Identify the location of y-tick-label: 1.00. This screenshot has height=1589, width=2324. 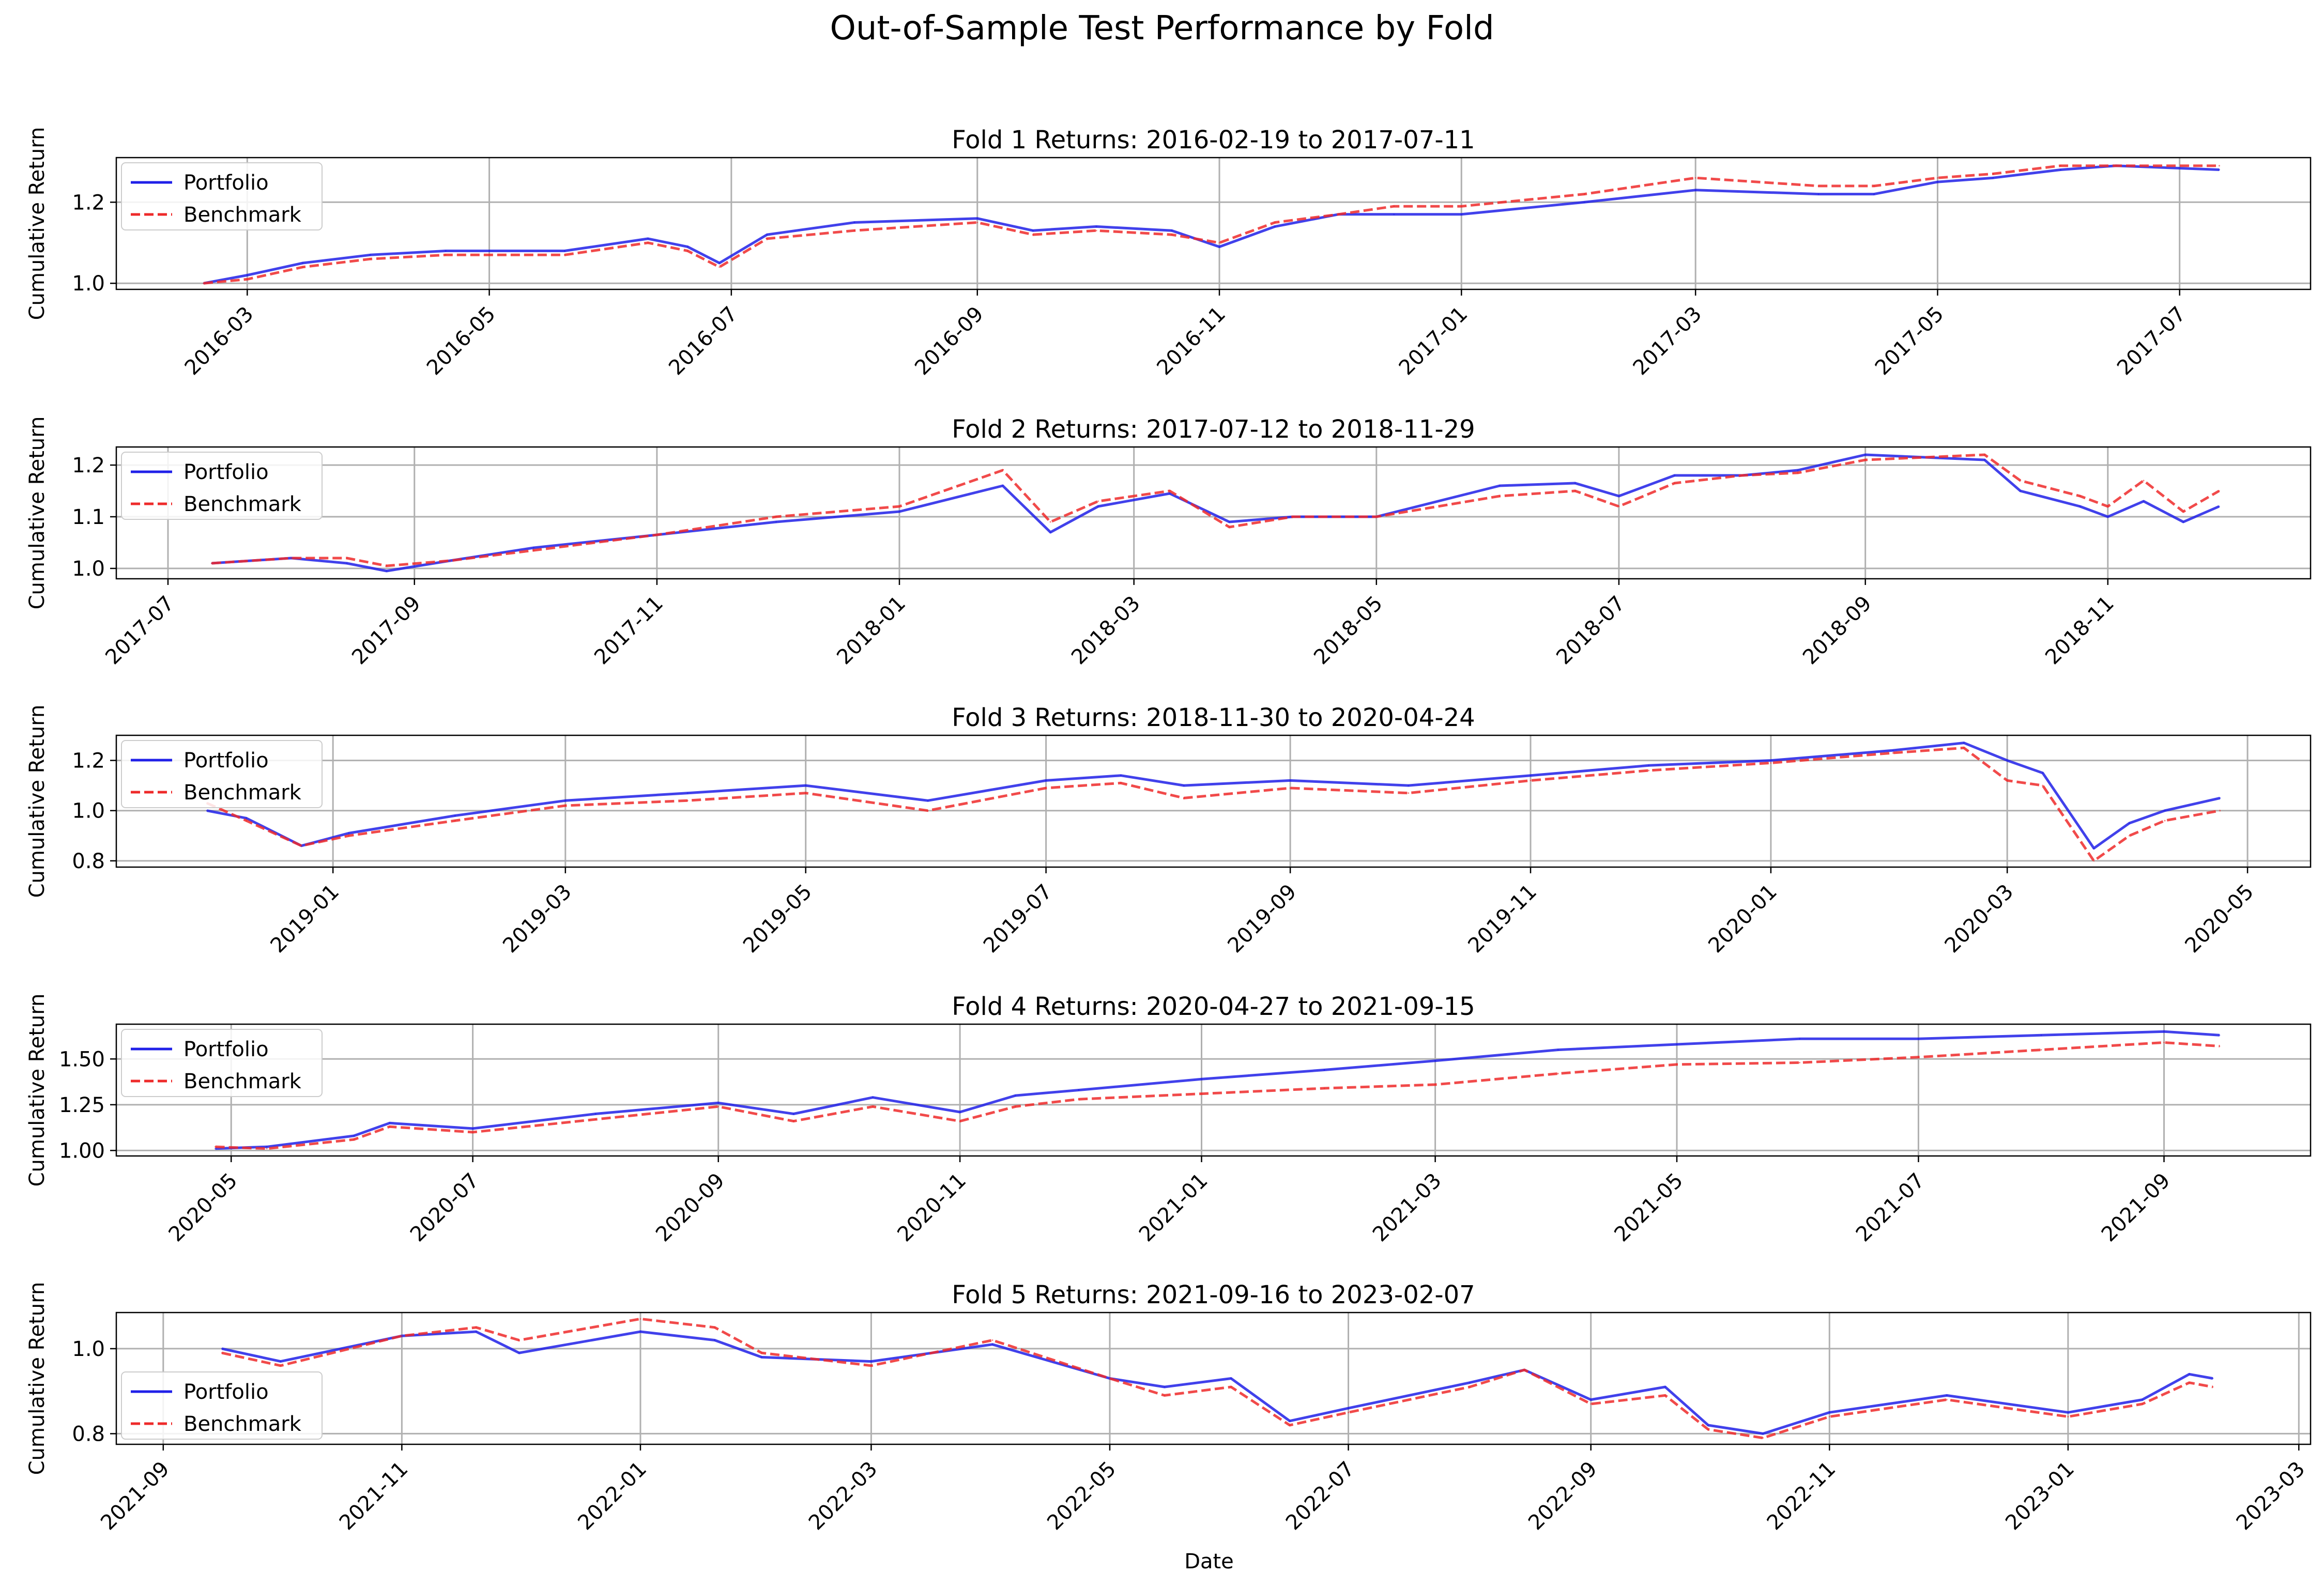
(82, 1151).